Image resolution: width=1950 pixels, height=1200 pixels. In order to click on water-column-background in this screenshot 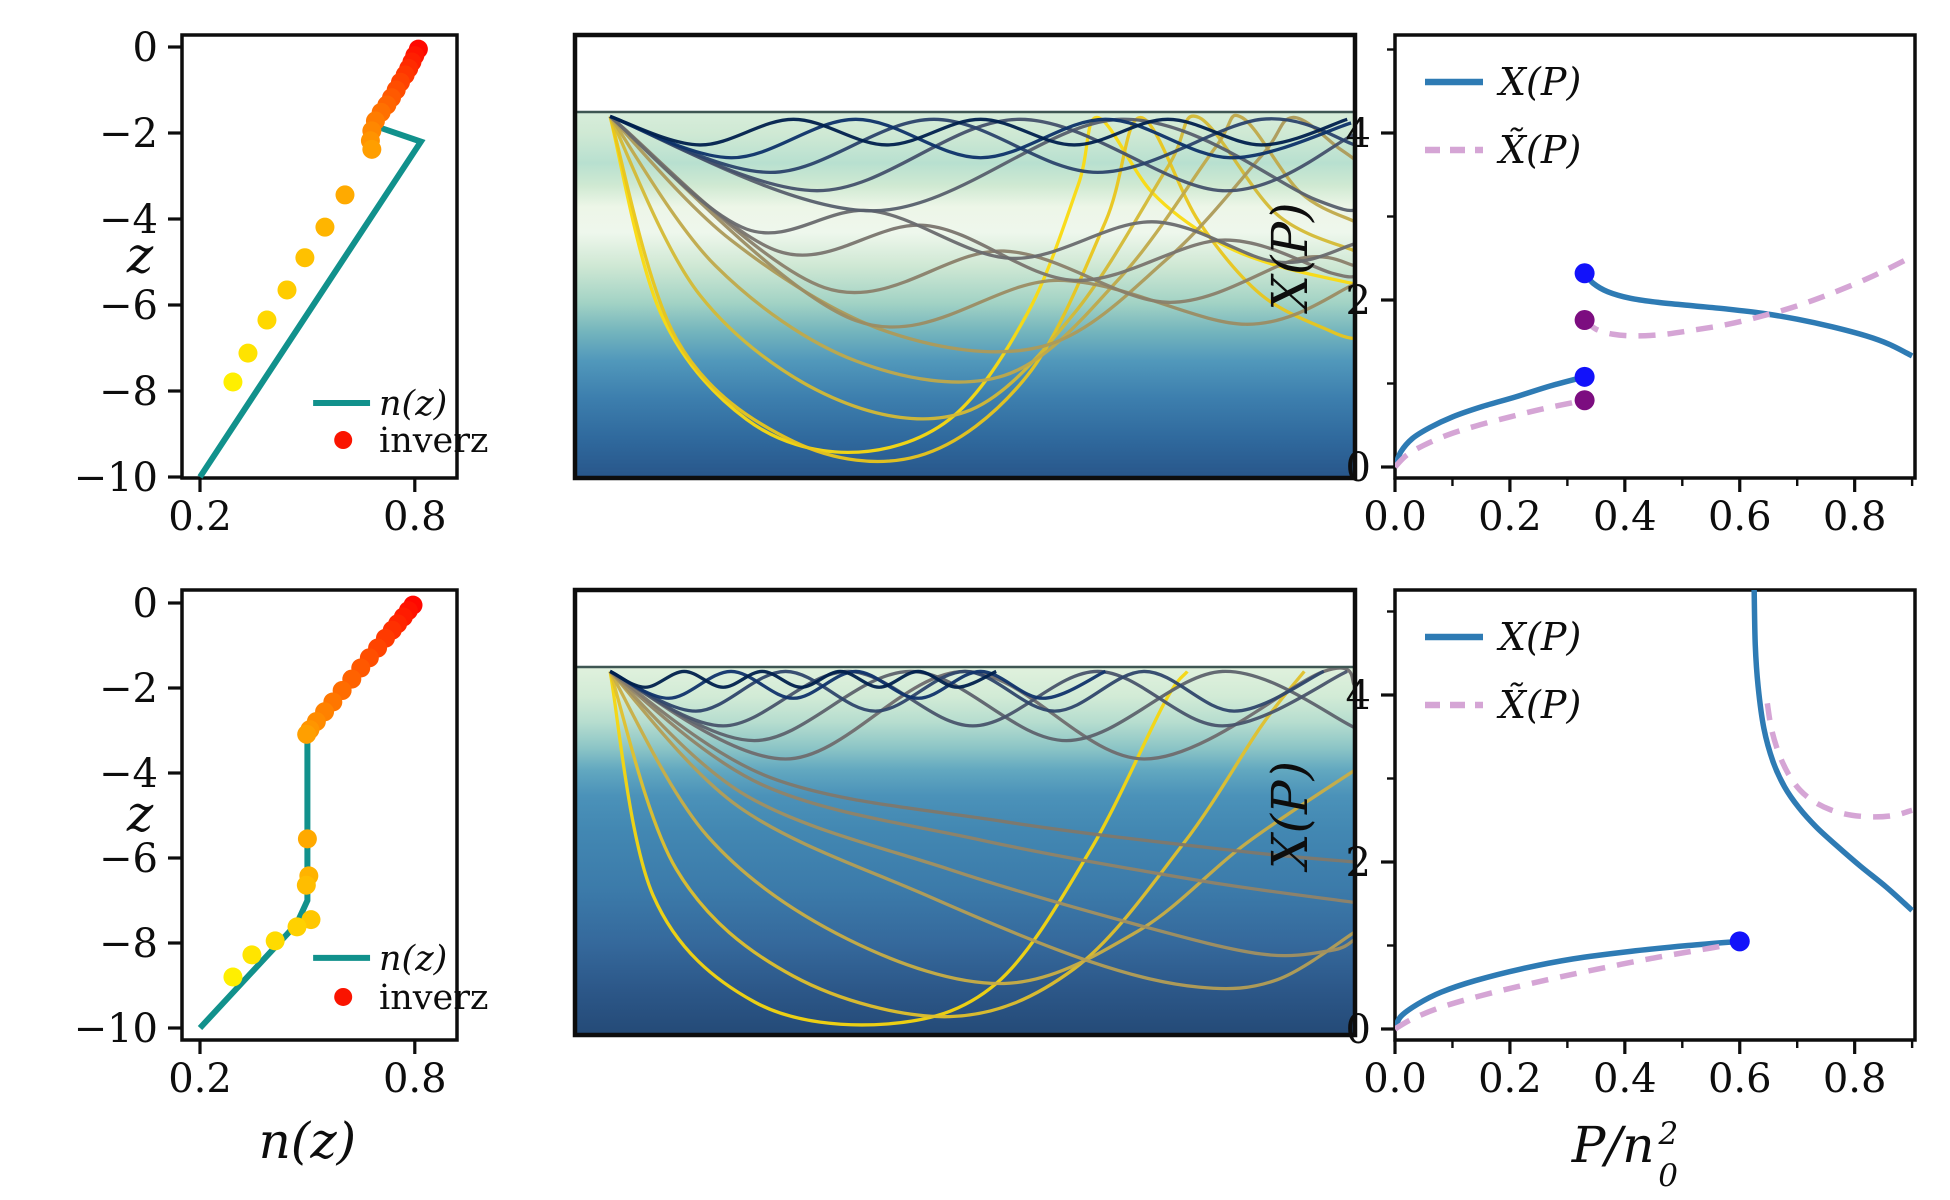, I will do `click(965, 295)`.